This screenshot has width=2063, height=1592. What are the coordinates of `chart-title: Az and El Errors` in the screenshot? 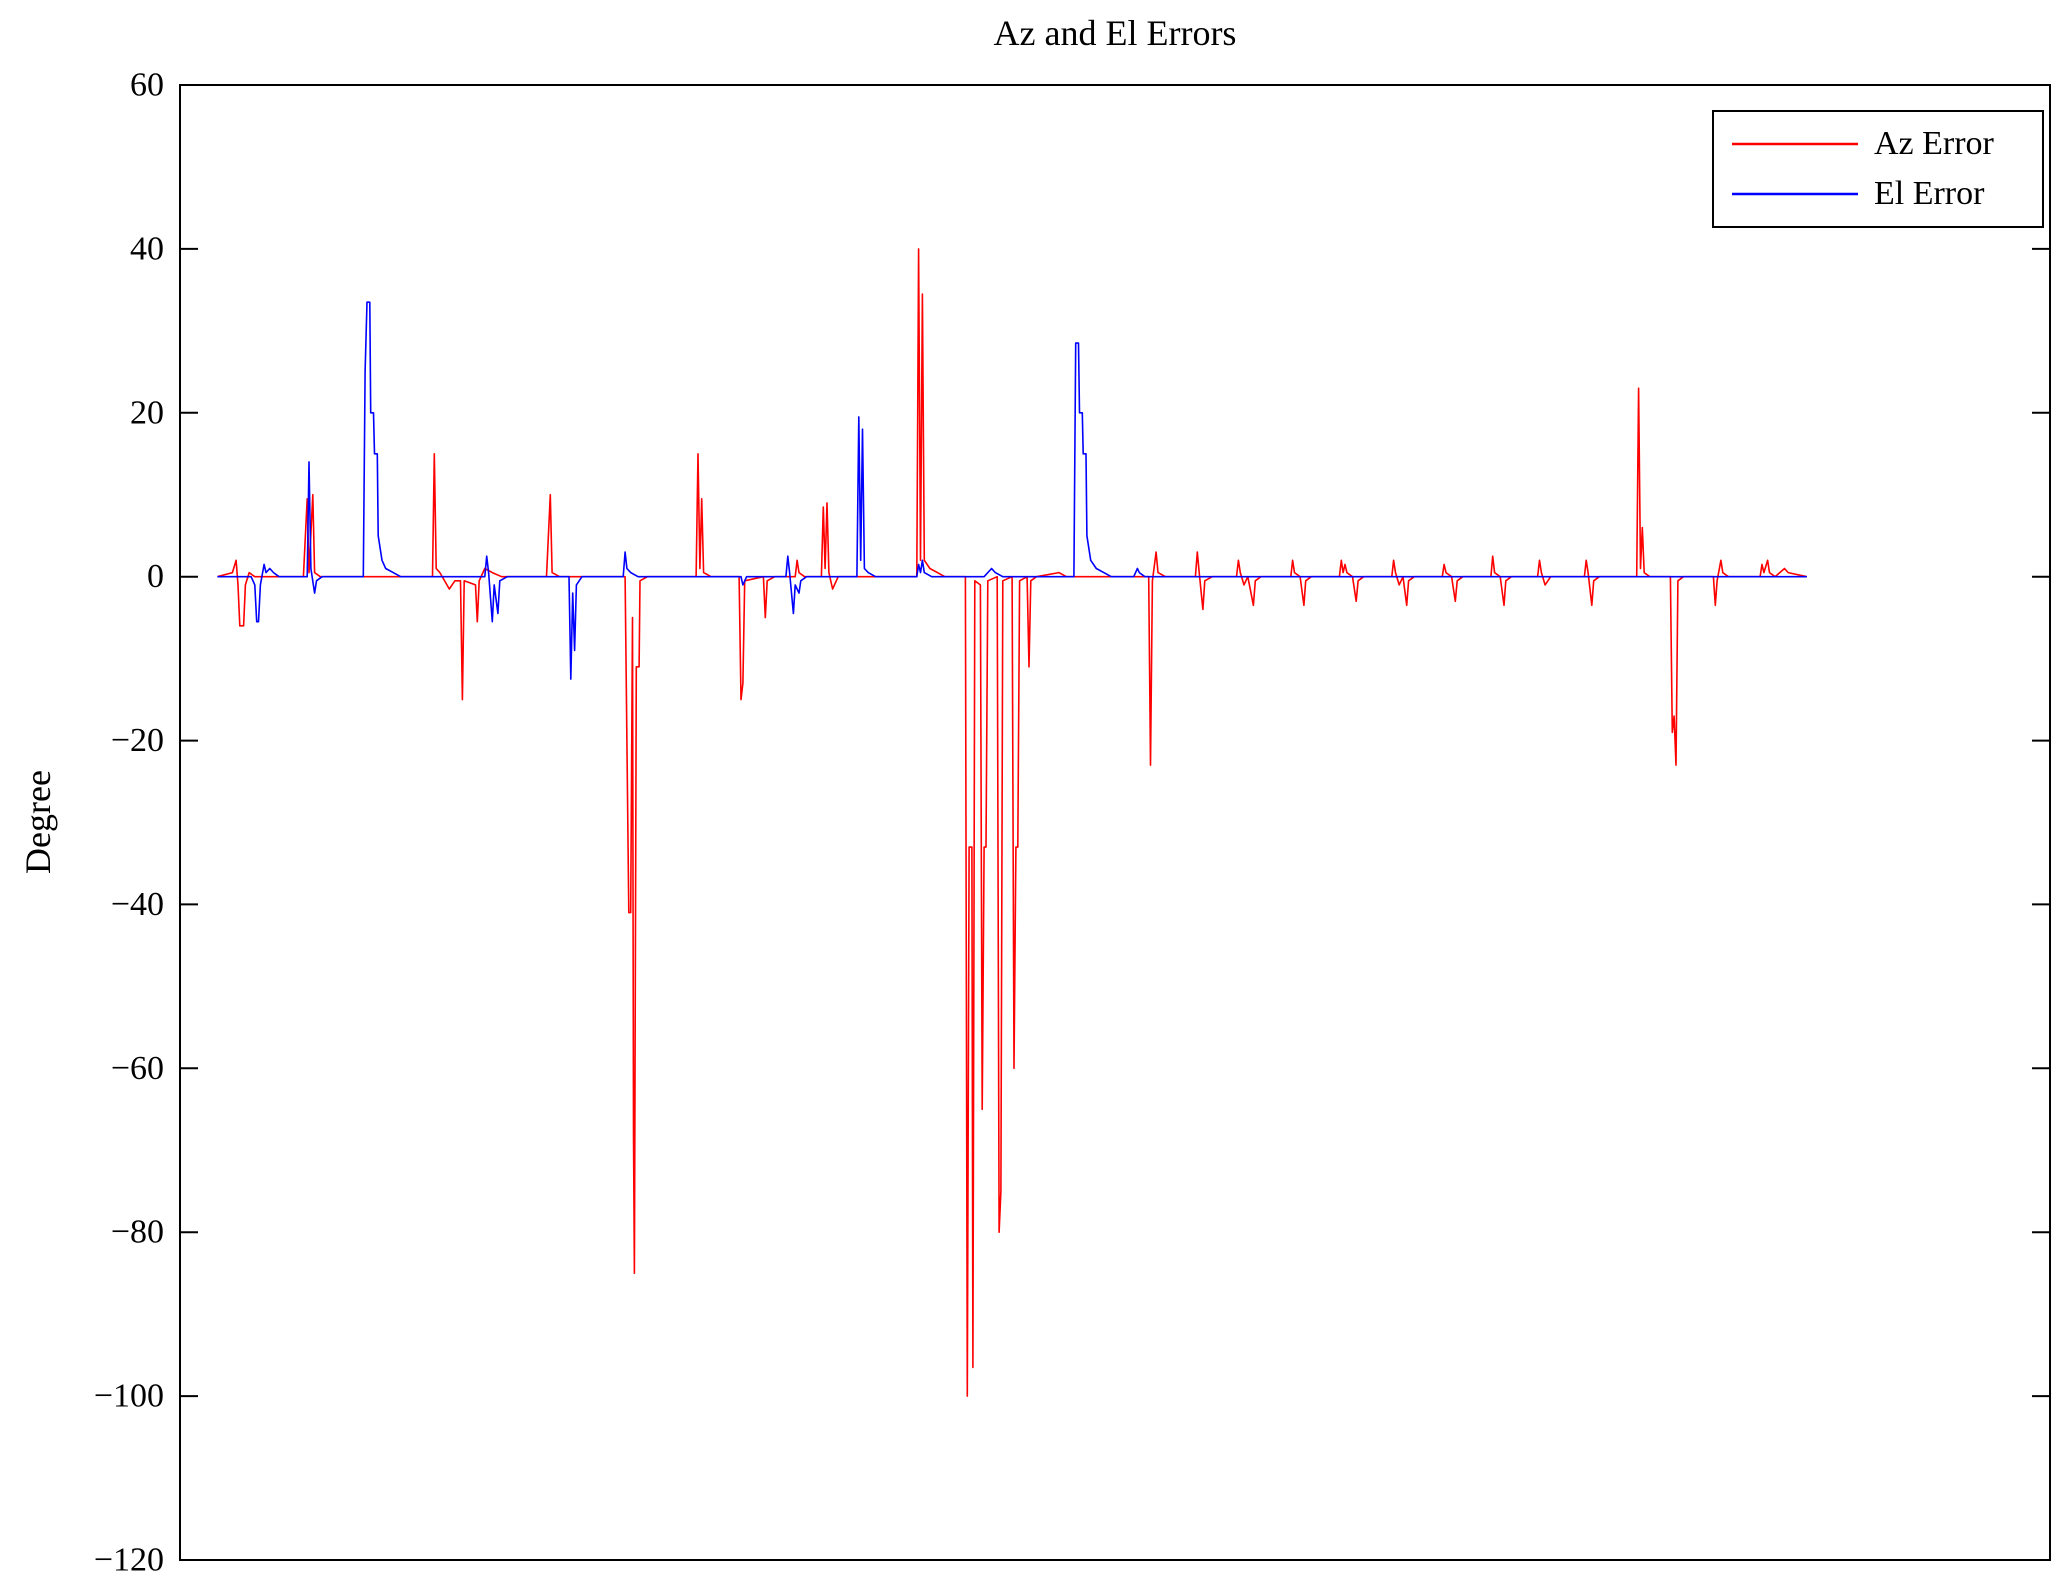 It's located at (1115, 33).